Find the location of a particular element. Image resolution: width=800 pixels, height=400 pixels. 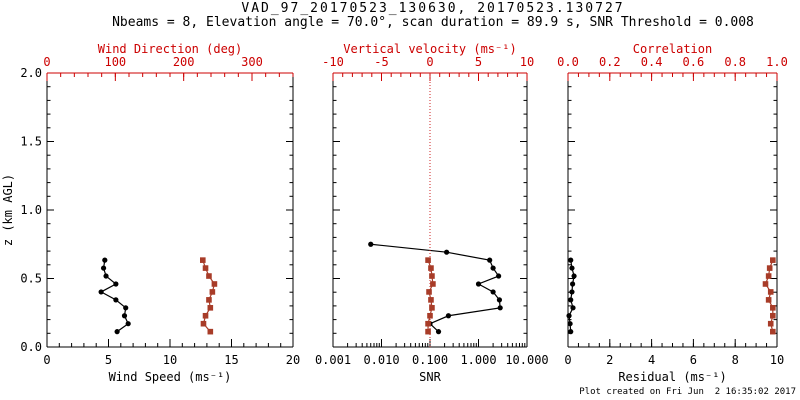

svg-text: Correlation is located at coordinates (672, 49).